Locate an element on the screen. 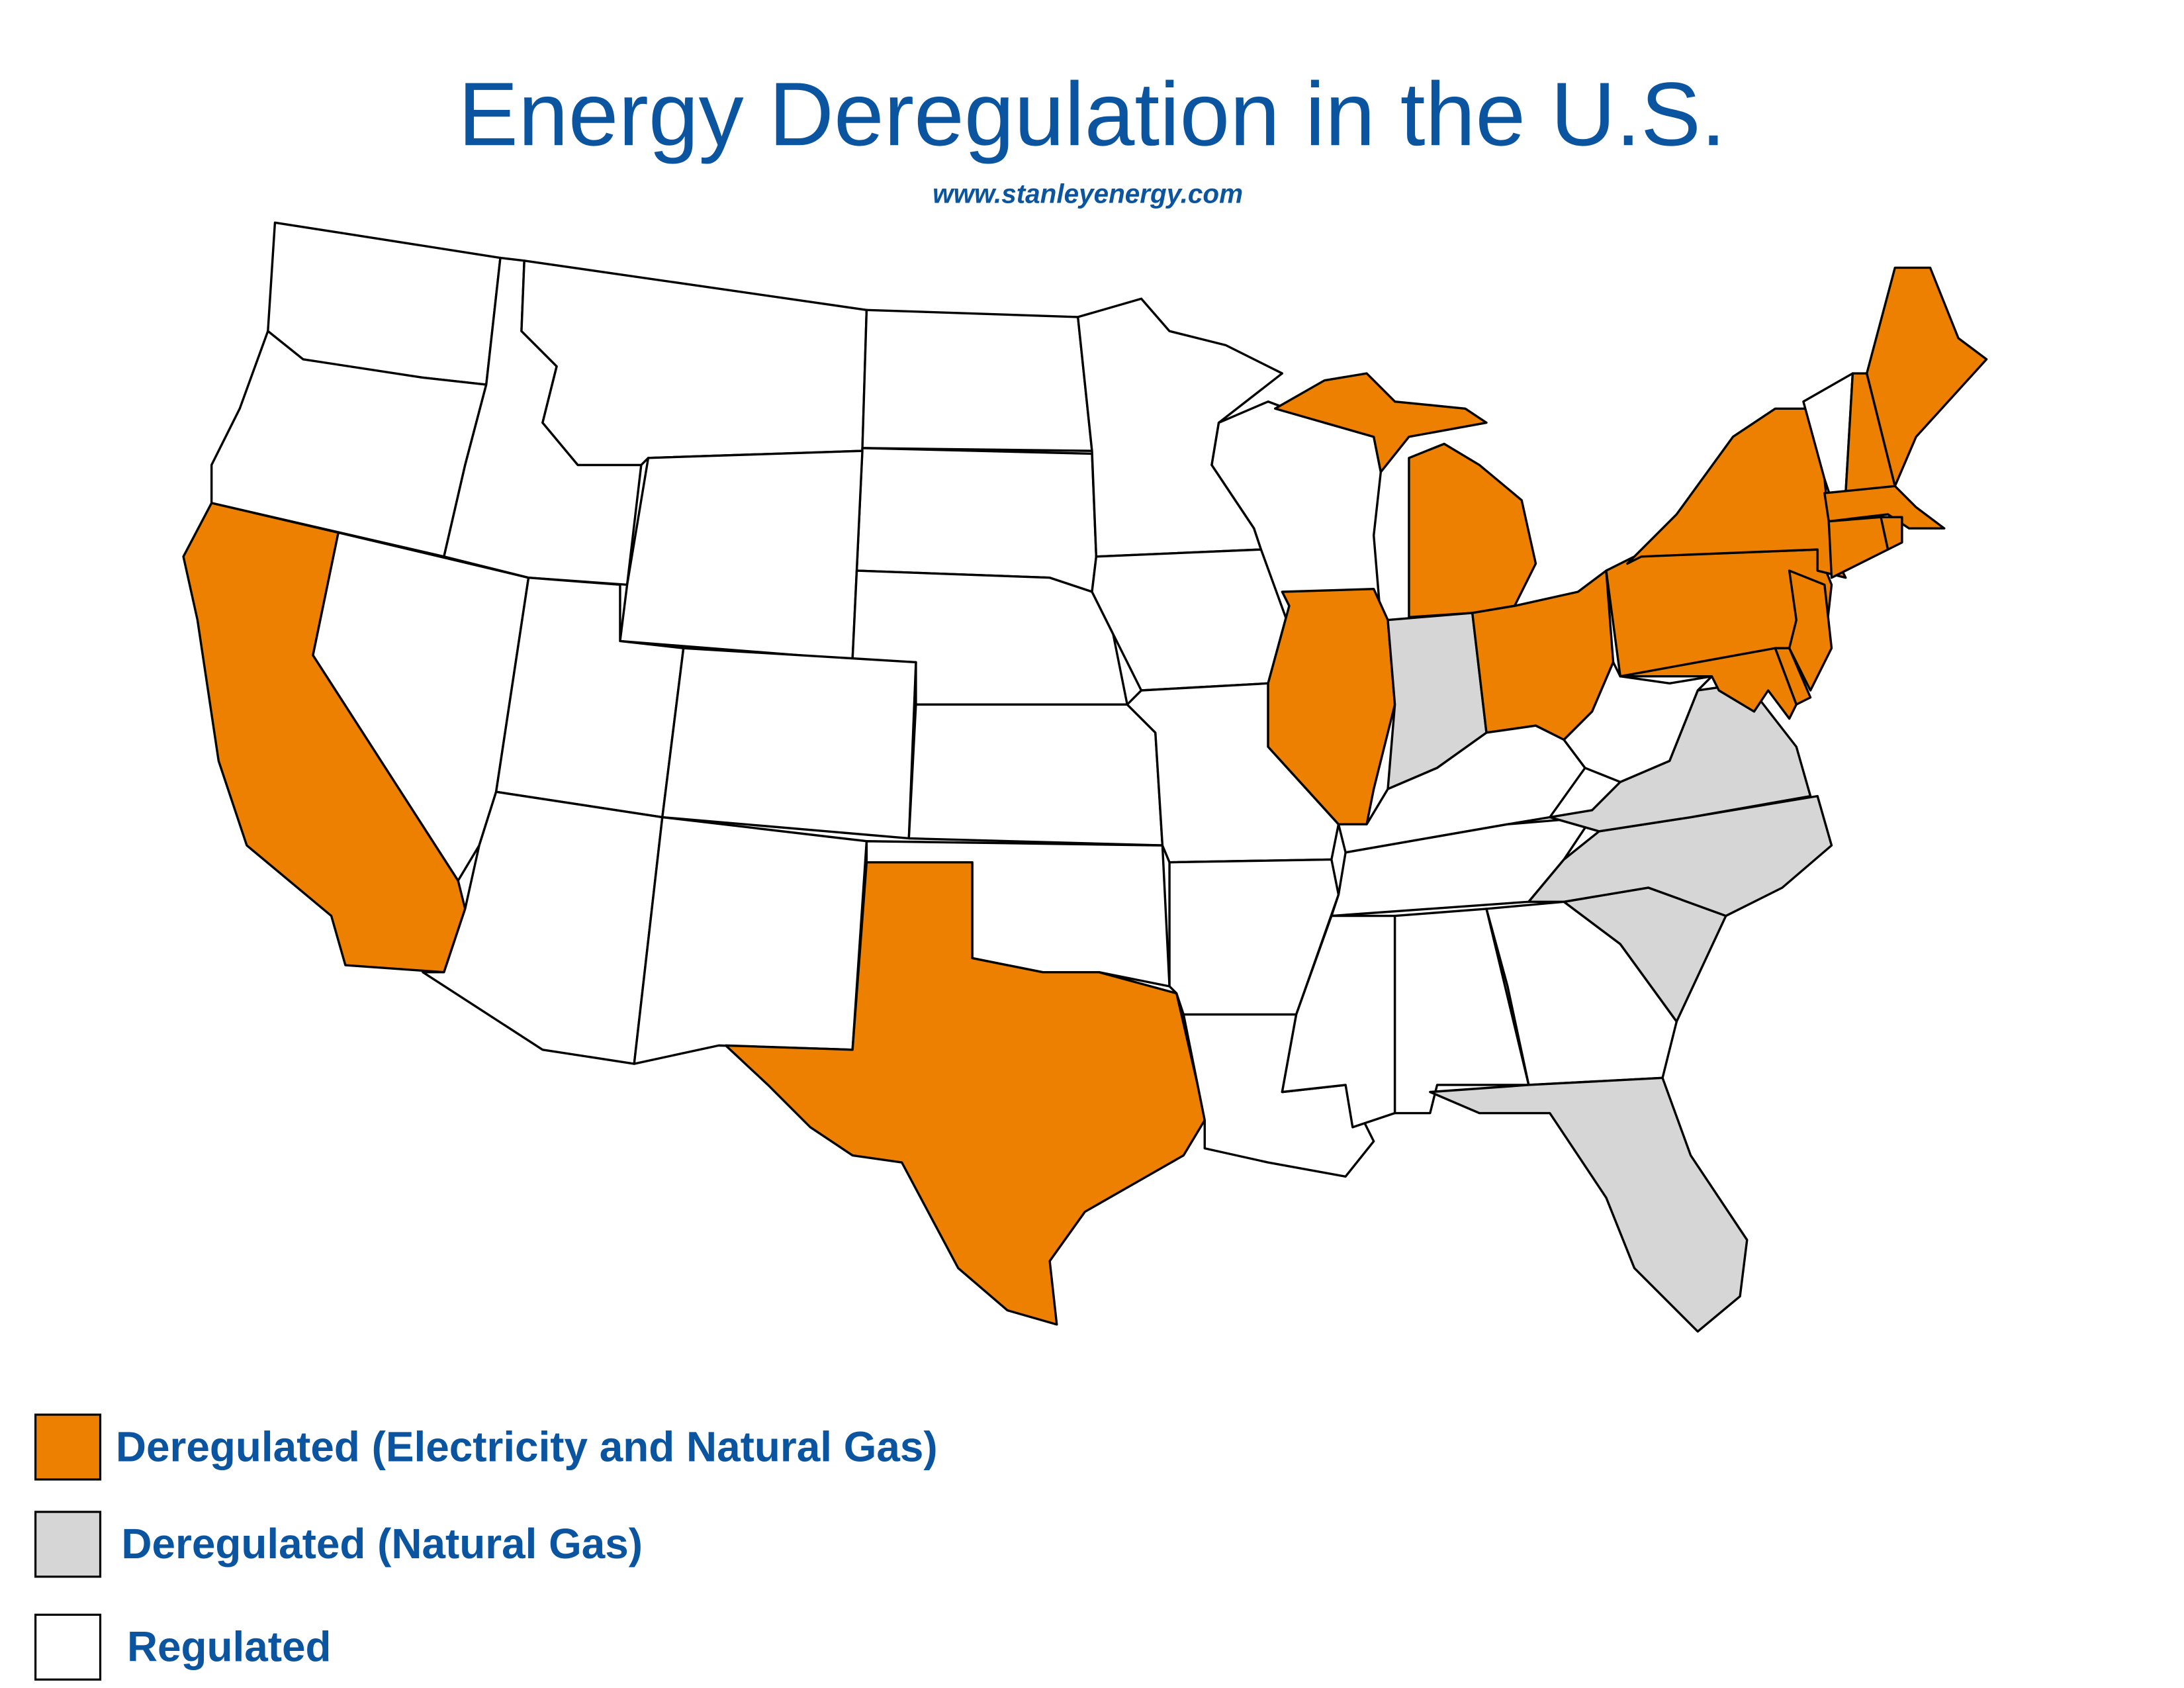 The image size is (2184, 1688). legend-label: Deregulated (Natural Gas) is located at coordinates (382, 1544).